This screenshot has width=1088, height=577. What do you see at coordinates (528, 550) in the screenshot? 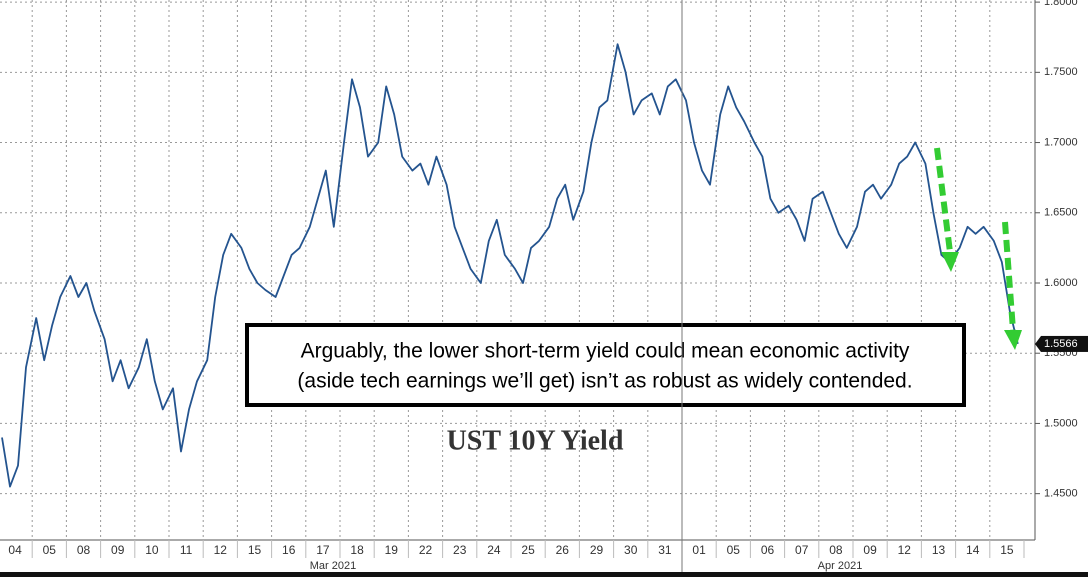
I see `x-tick-label: 25` at bounding box center [528, 550].